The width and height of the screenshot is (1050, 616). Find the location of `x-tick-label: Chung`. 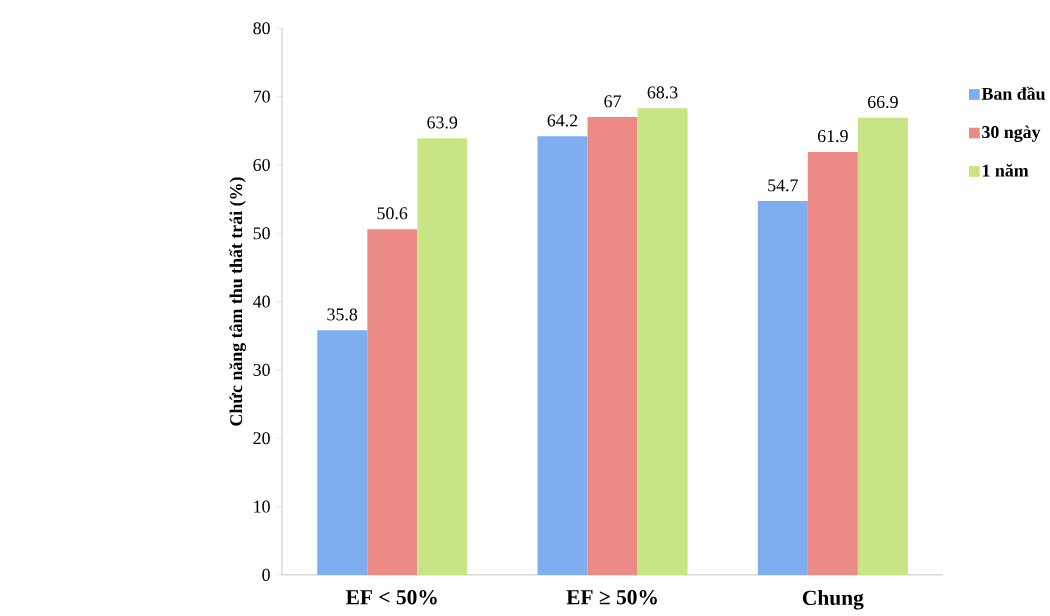

x-tick-label: Chung is located at coordinates (833, 600).